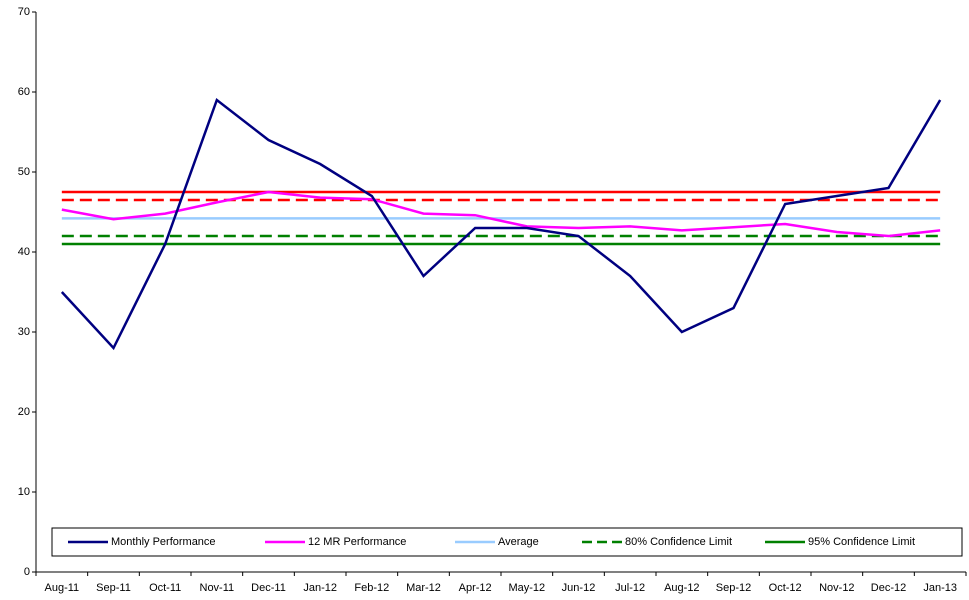  What do you see at coordinates (678, 542) in the screenshot?
I see `legend-label: 80% Confidence Limit` at bounding box center [678, 542].